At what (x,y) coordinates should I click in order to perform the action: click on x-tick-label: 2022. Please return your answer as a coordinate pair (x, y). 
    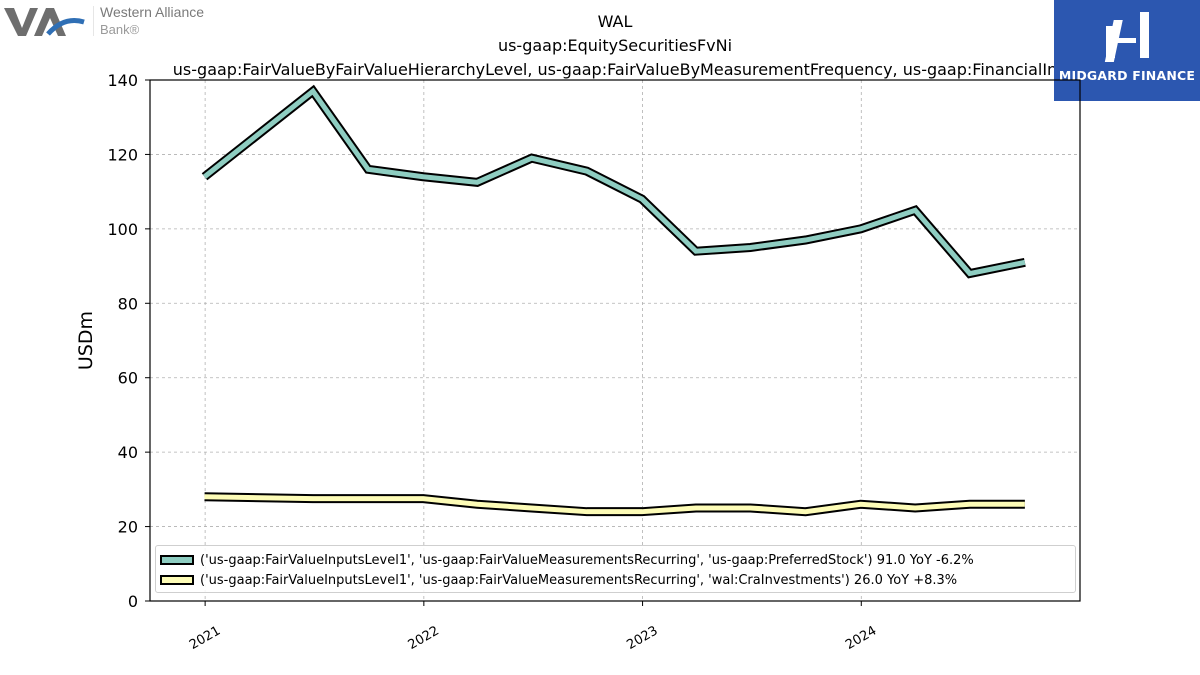
    Looking at the image, I should click on (424, 638).